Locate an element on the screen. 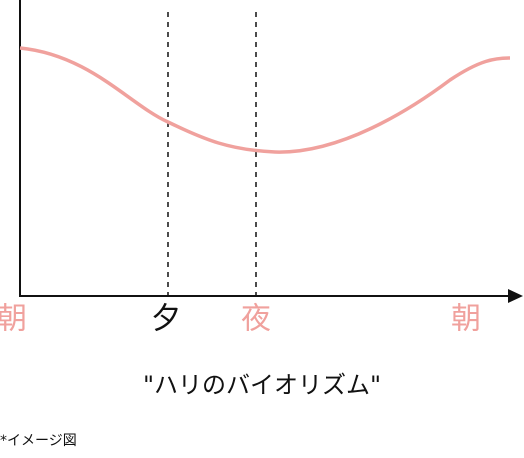 Image resolution: width=524 pixels, height=458 pixels. axis-label: 夜 is located at coordinates (256, 319).